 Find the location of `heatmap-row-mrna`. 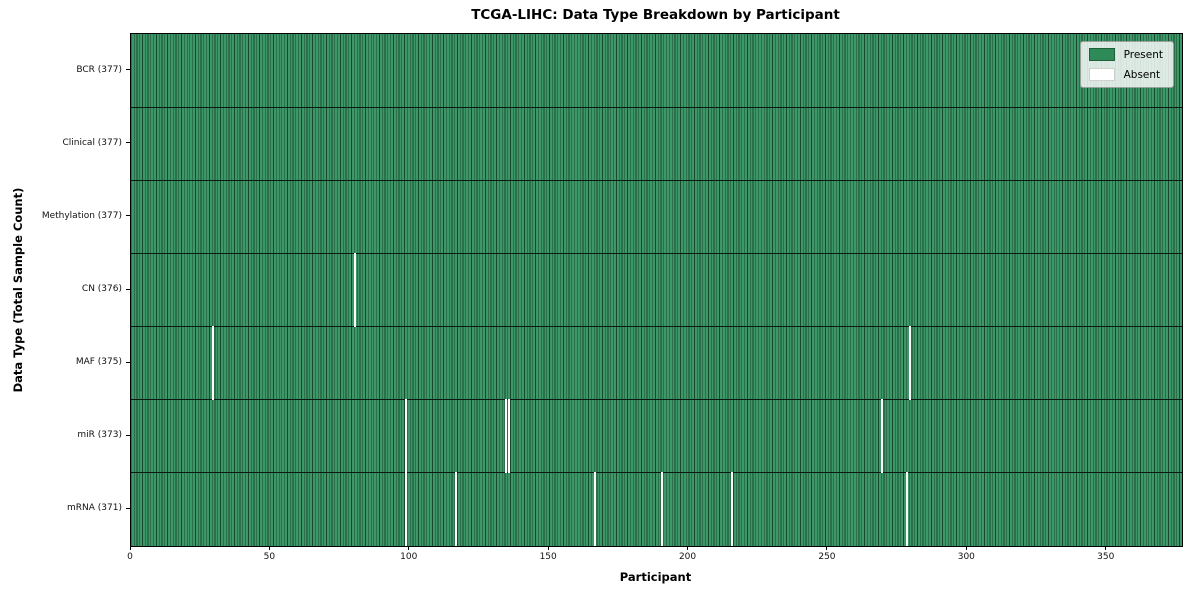

heatmap-row-mrna is located at coordinates (656, 509).